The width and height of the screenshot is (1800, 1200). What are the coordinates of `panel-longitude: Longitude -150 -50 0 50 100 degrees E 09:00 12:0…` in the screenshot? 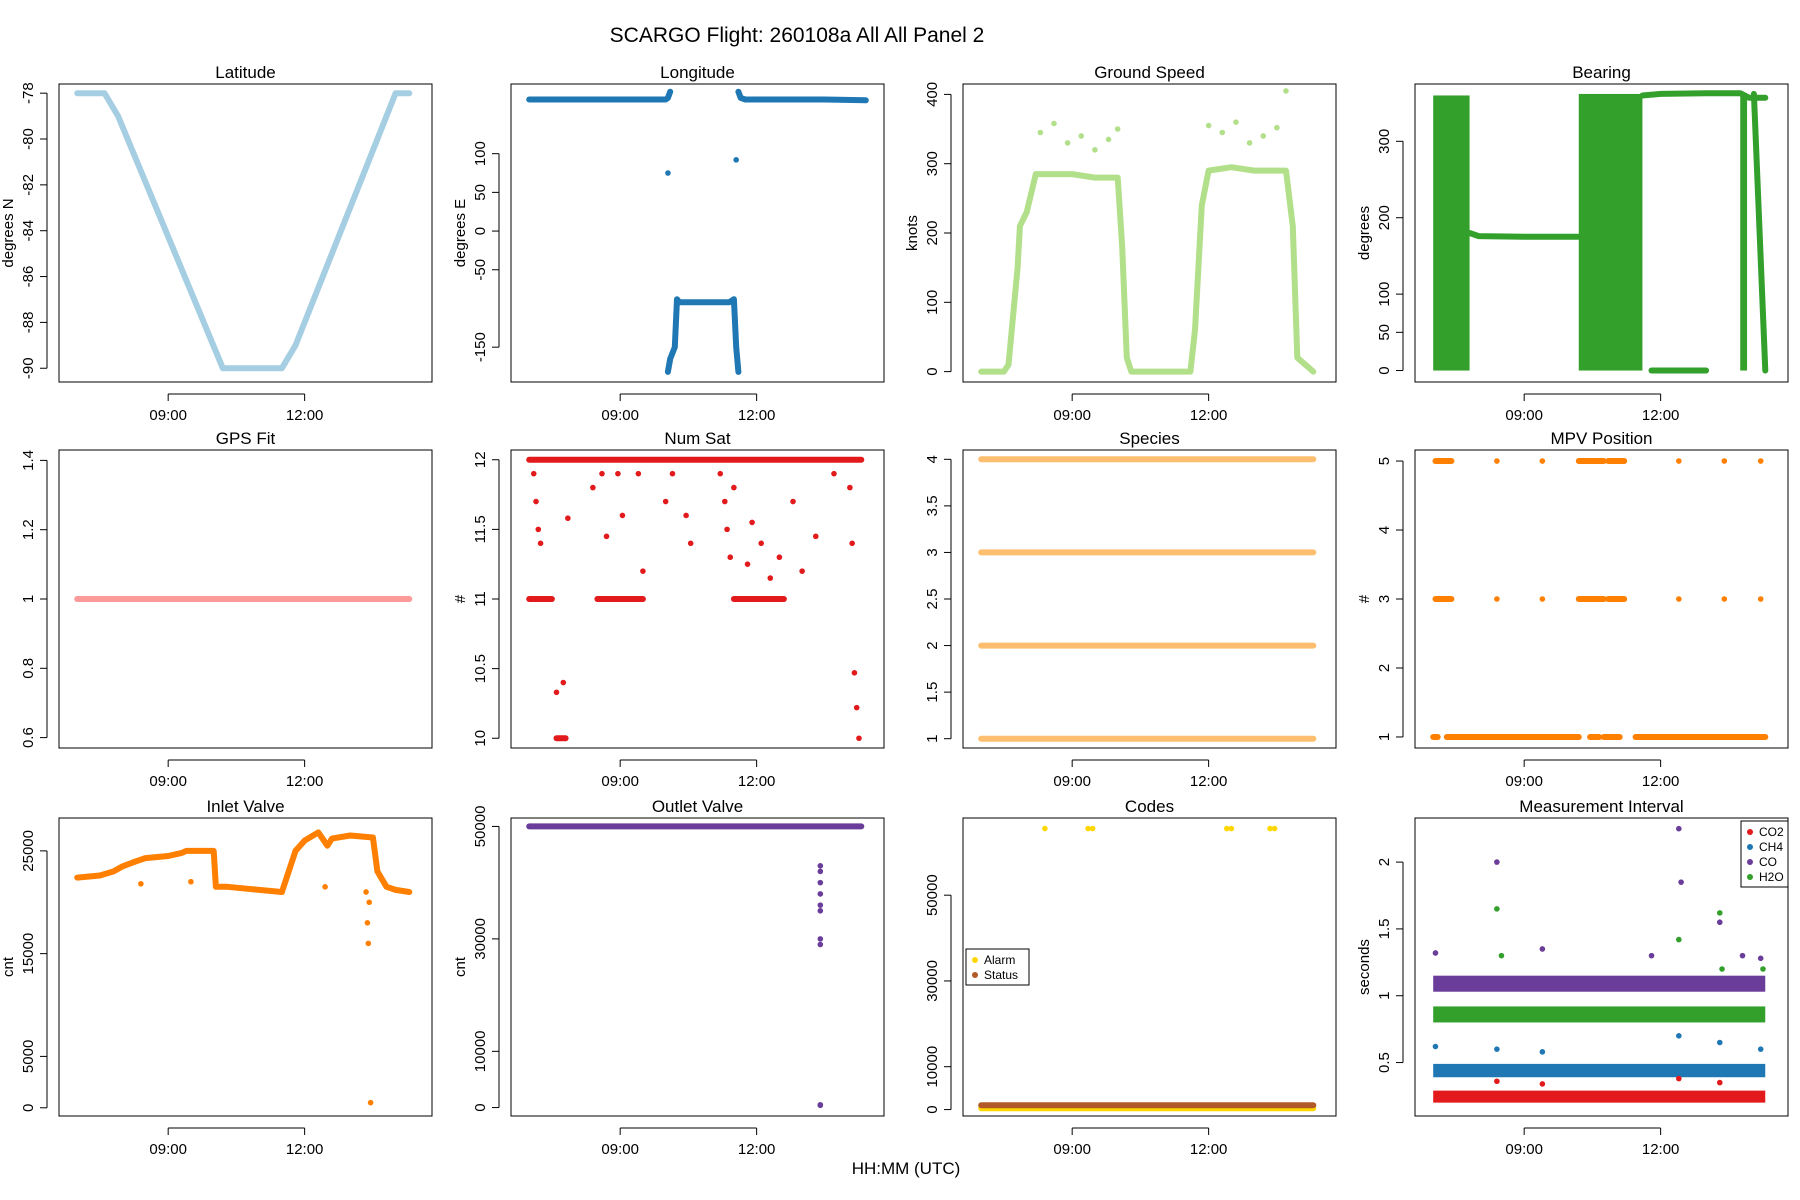 It's located at (668, 243).